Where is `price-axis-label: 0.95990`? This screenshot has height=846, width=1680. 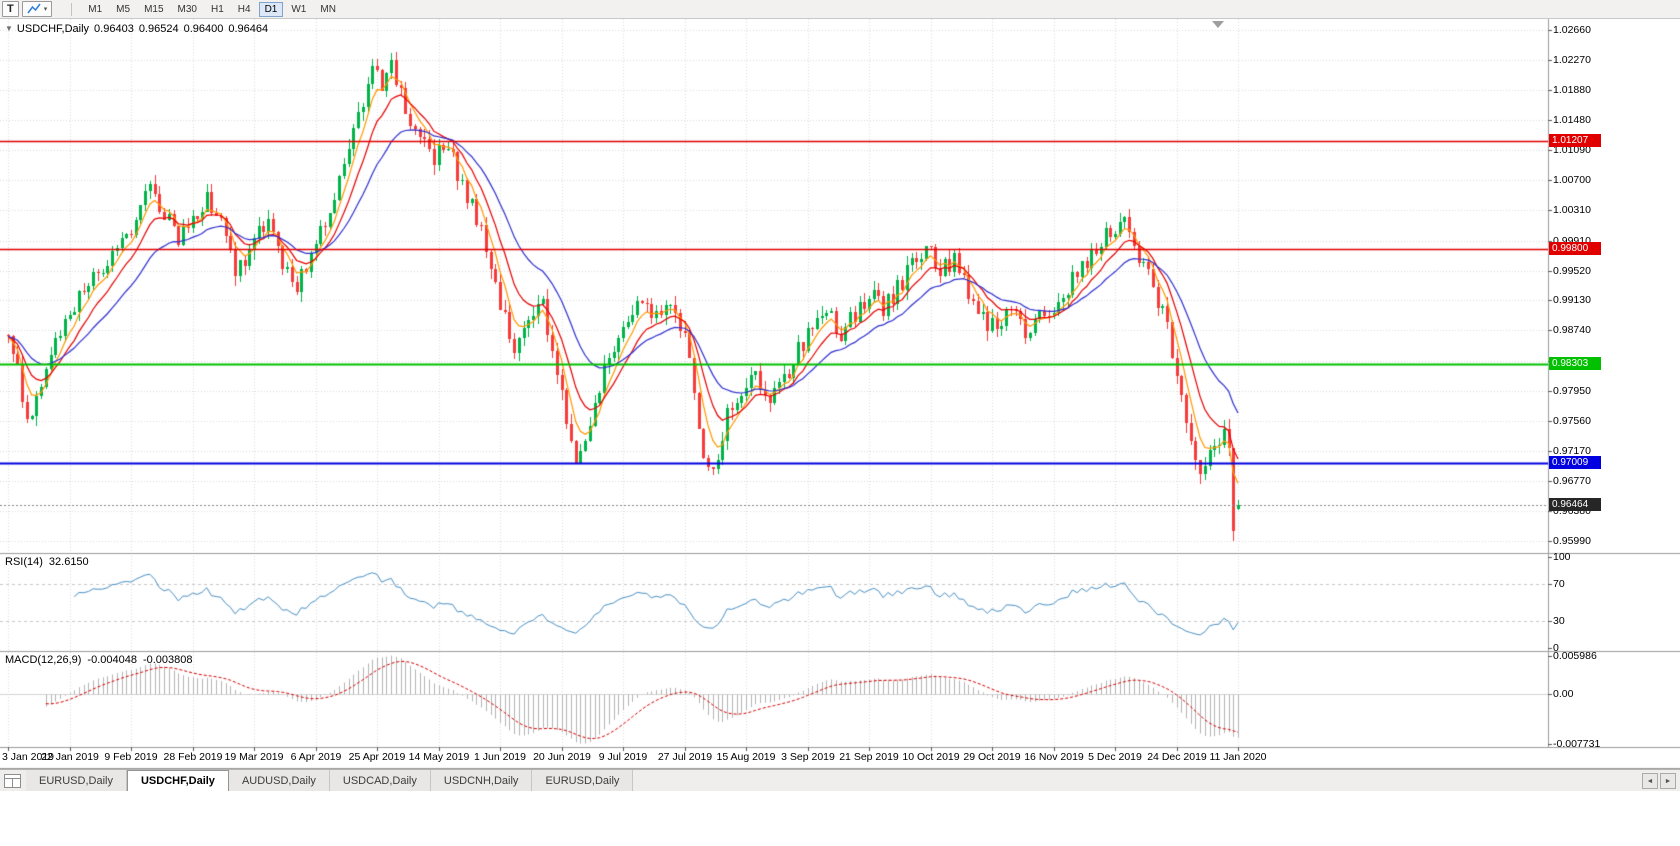
price-axis-label: 0.95990 is located at coordinates (1572, 541).